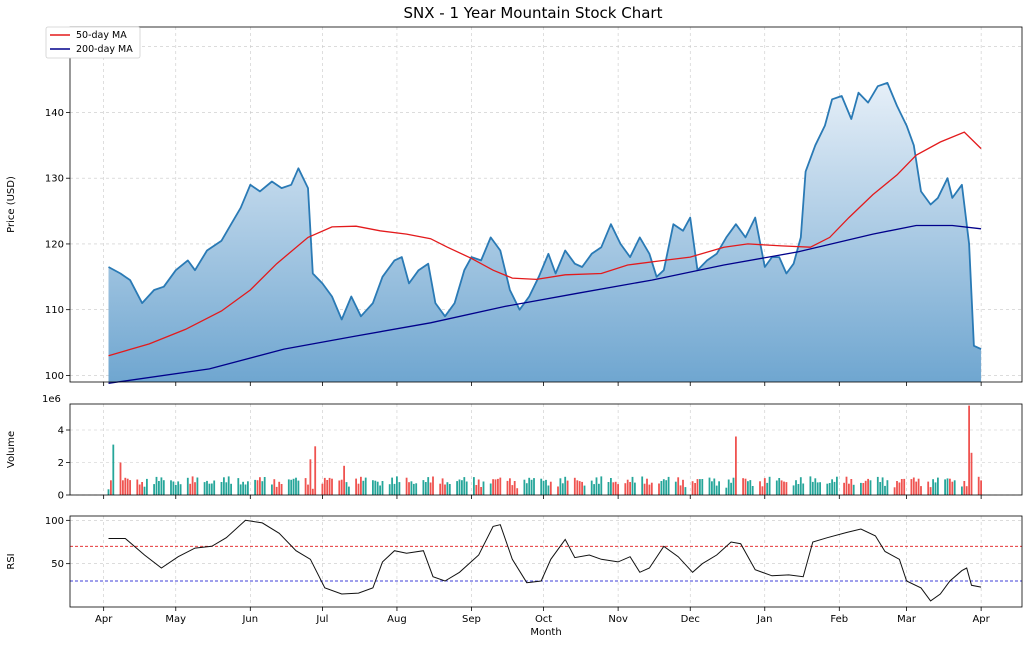 This screenshot has height=646, width=1030. I want to click on legend-label-50ma: 50-day MA, so click(101, 35).